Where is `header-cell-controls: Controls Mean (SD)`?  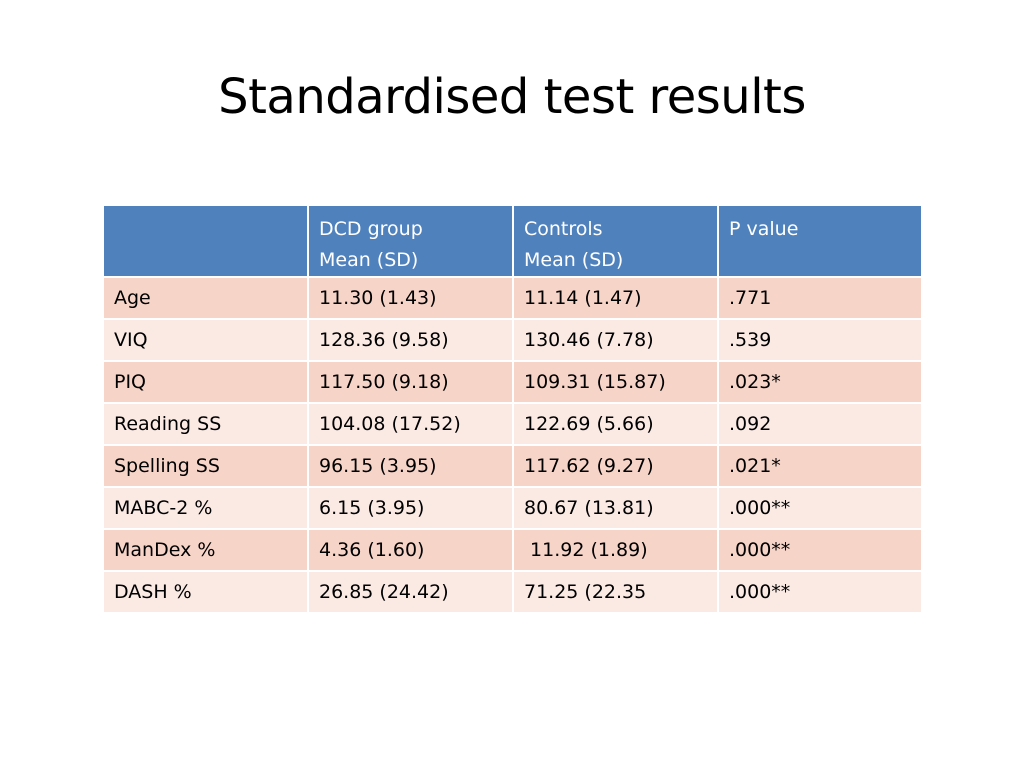
header-cell-controls: Controls Mean (SD) is located at coordinates (615, 241).